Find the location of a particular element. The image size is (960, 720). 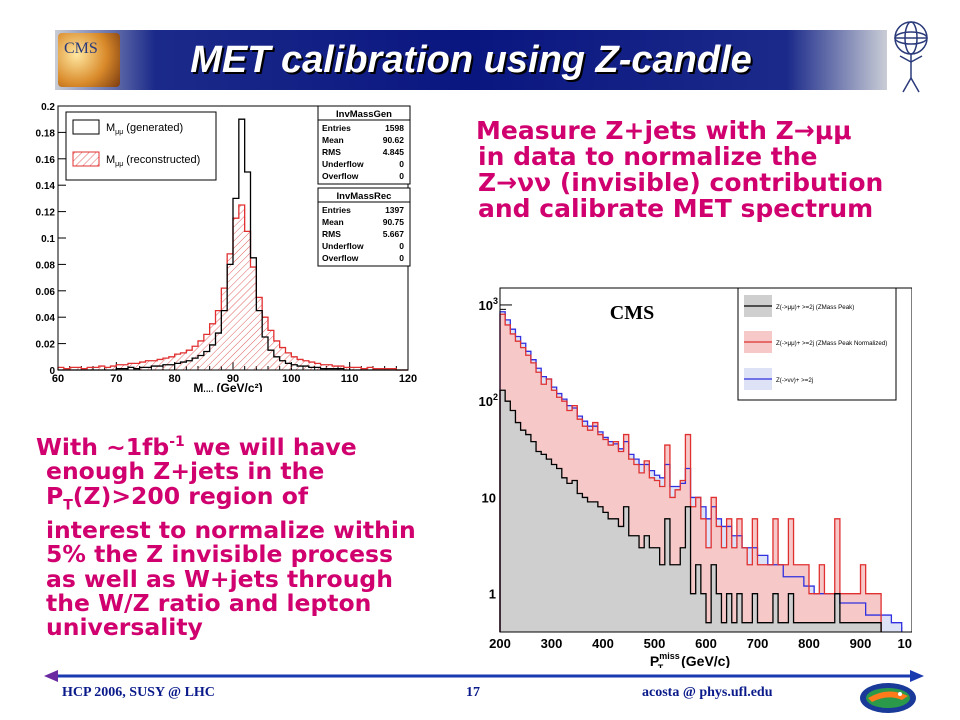

legend-label-normalized: Z(->μμ)+ >=2j (ZMass Peak Normalized) is located at coordinates (831, 343).